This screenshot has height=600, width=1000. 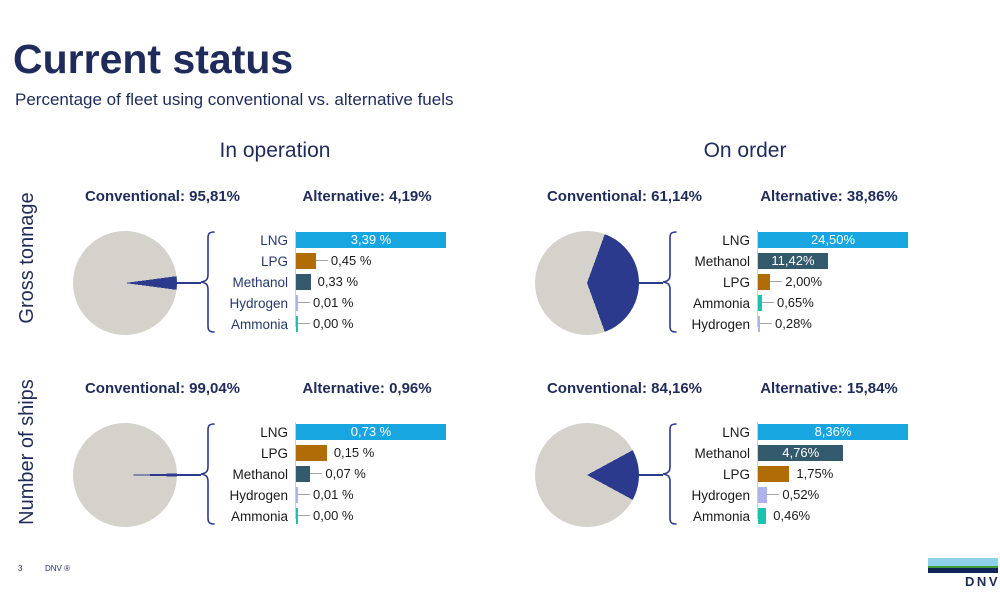 I want to click on fuel-value: 0,28%, so click(x=793, y=323).